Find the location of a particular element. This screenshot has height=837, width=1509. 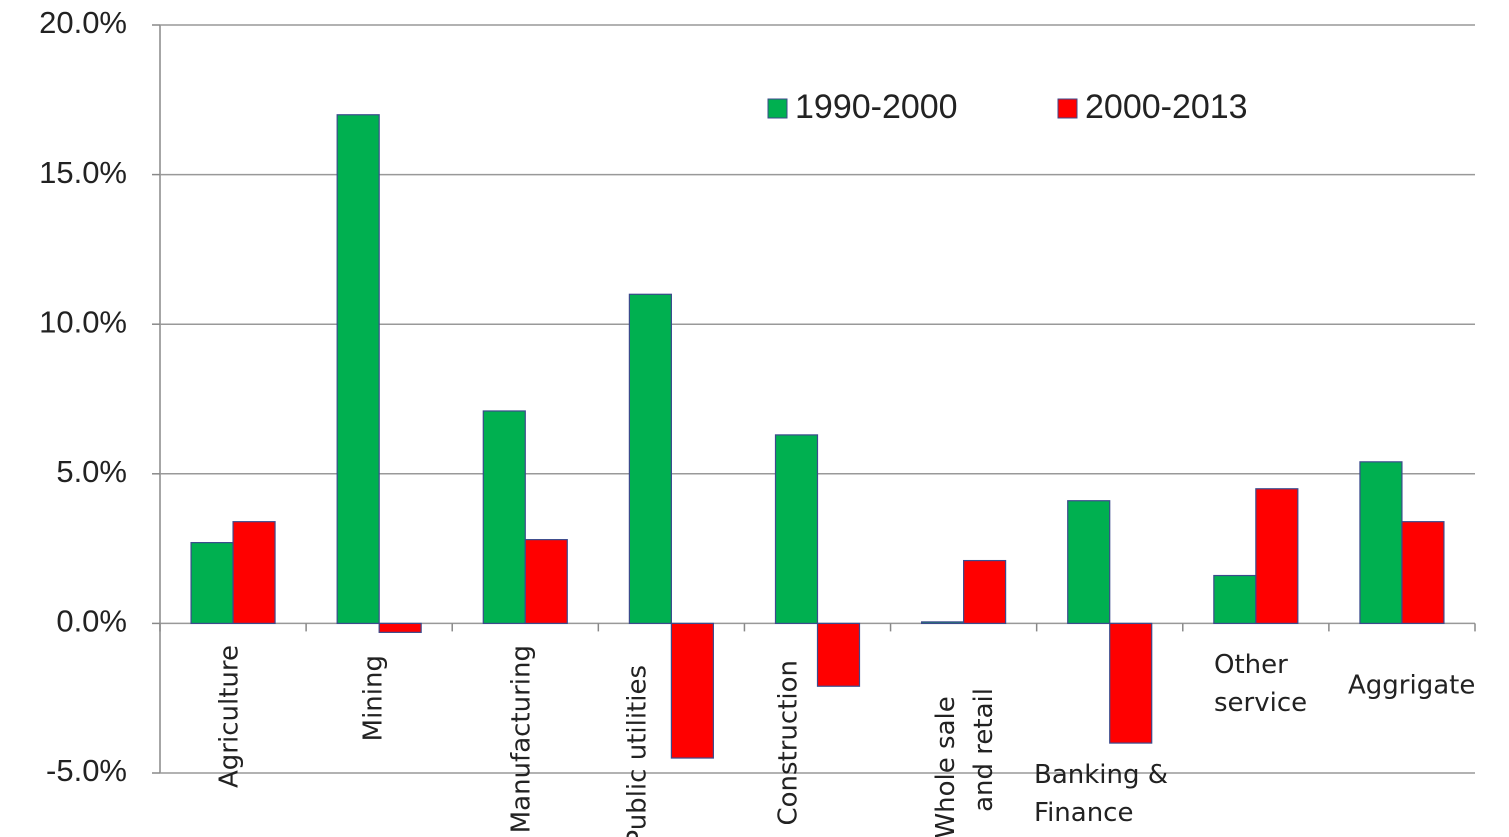

legend-label: 2000-2013 is located at coordinates (1166, 107).